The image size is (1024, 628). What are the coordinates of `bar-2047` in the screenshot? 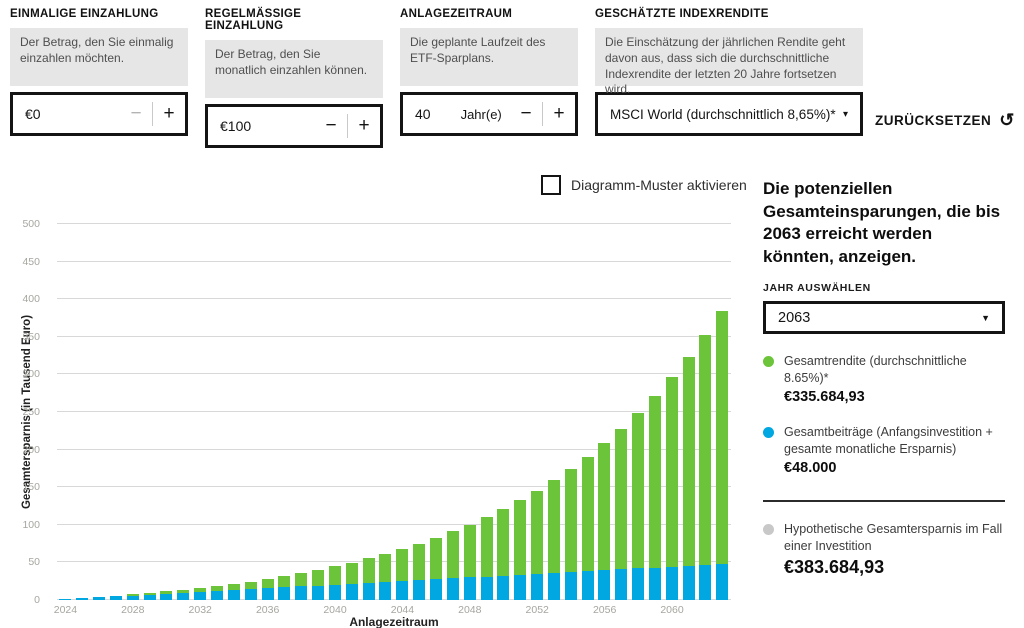 It's located at (452, 412).